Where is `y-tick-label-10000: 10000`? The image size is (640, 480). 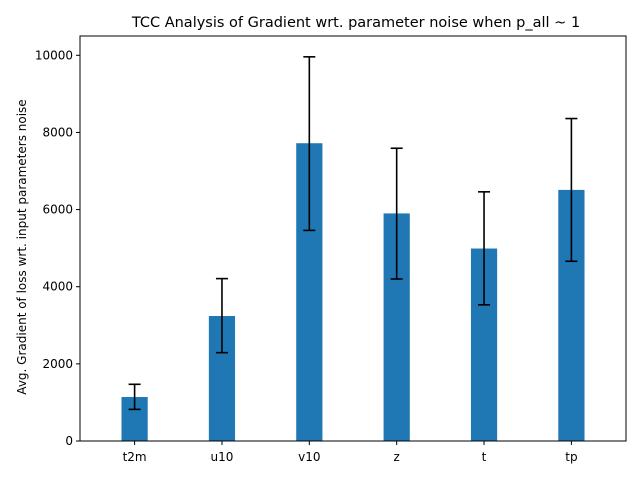
y-tick-label-10000: 10000 is located at coordinates (54, 55).